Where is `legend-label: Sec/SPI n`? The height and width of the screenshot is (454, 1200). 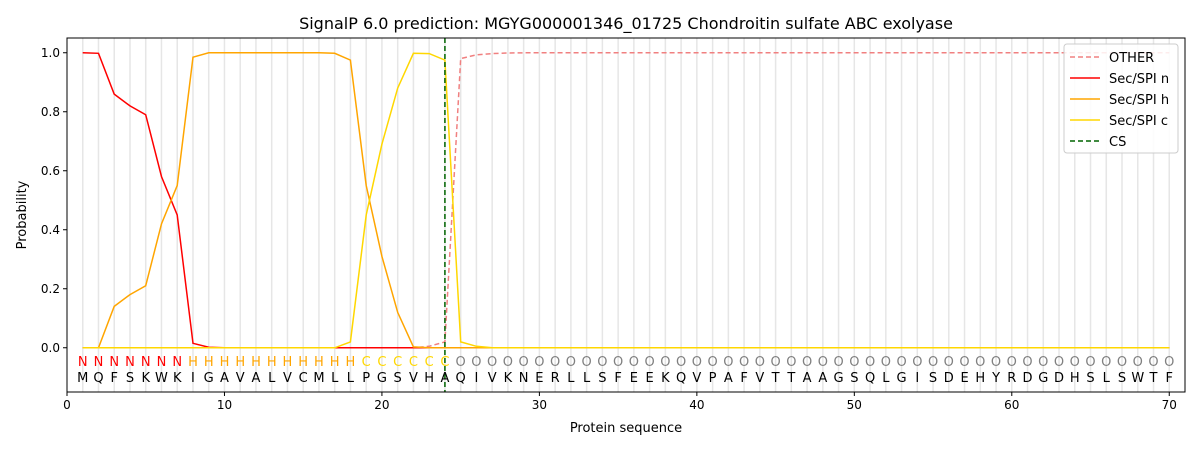
legend-label: Sec/SPI n is located at coordinates (1139, 79).